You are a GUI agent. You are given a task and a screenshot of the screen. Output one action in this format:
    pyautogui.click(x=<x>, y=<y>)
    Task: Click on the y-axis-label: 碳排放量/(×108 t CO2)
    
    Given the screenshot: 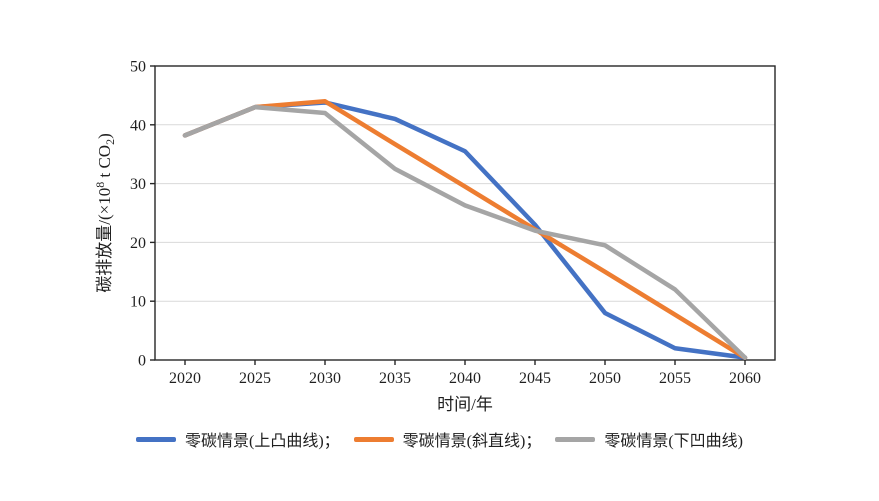 What is the action you would take?
    pyautogui.click(x=105, y=213)
    